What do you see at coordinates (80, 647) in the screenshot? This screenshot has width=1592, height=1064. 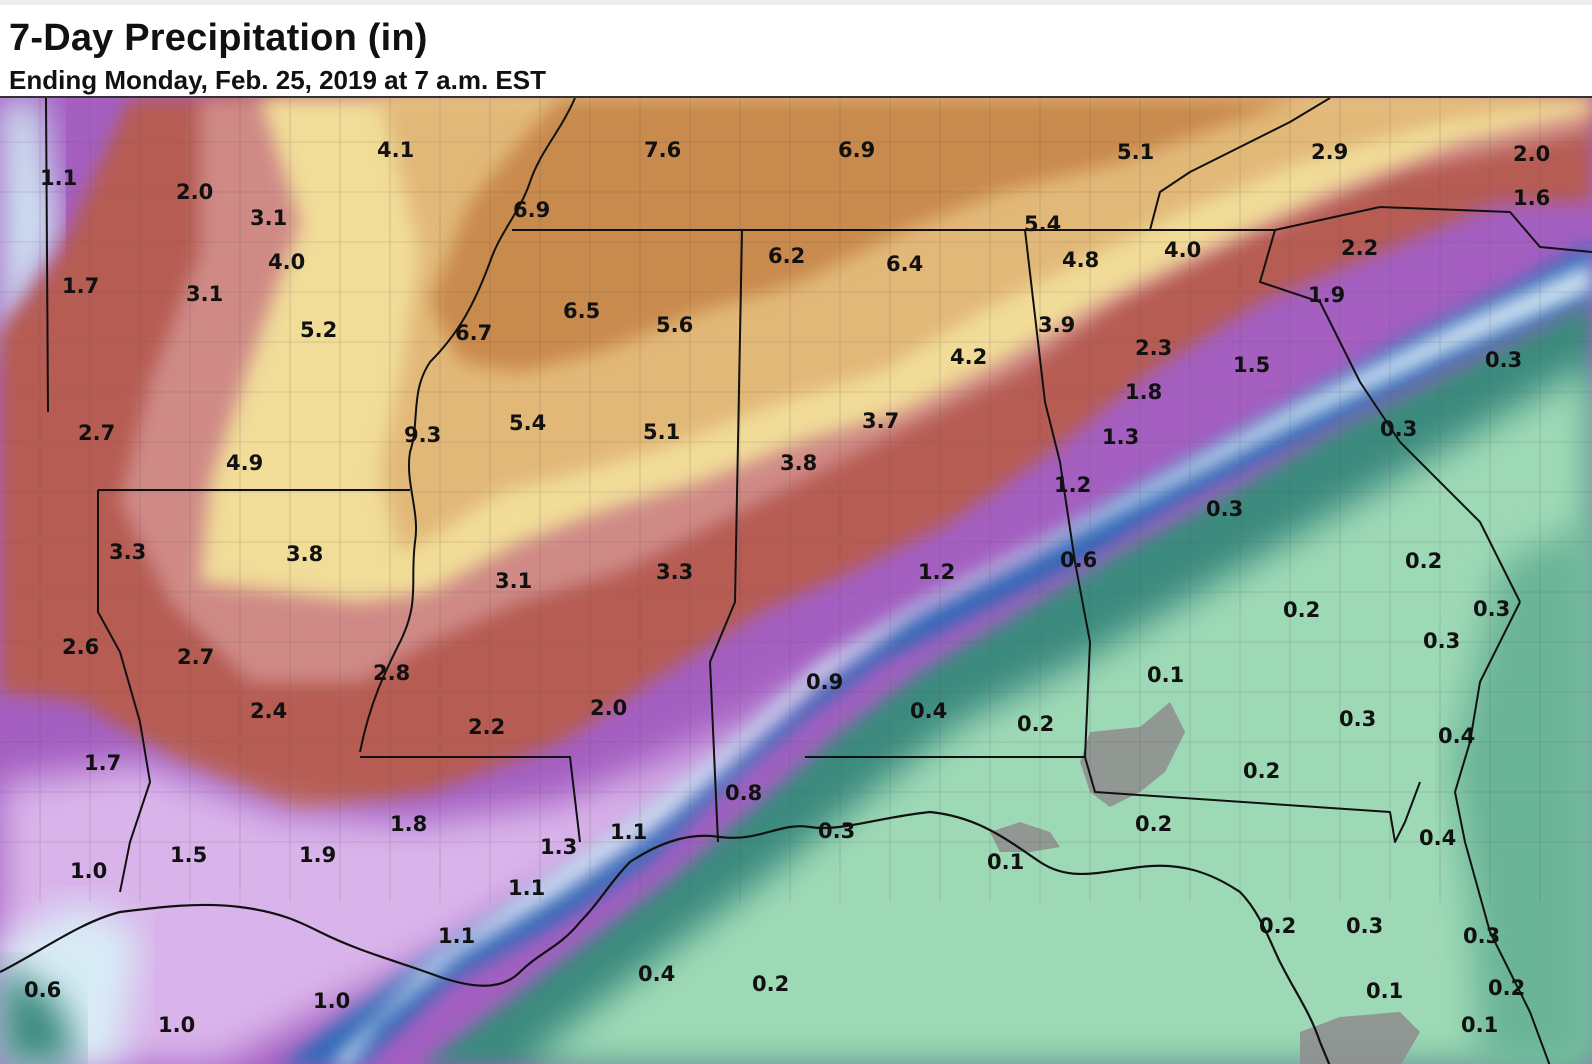 I see `precip-value-label: 2.6` at bounding box center [80, 647].